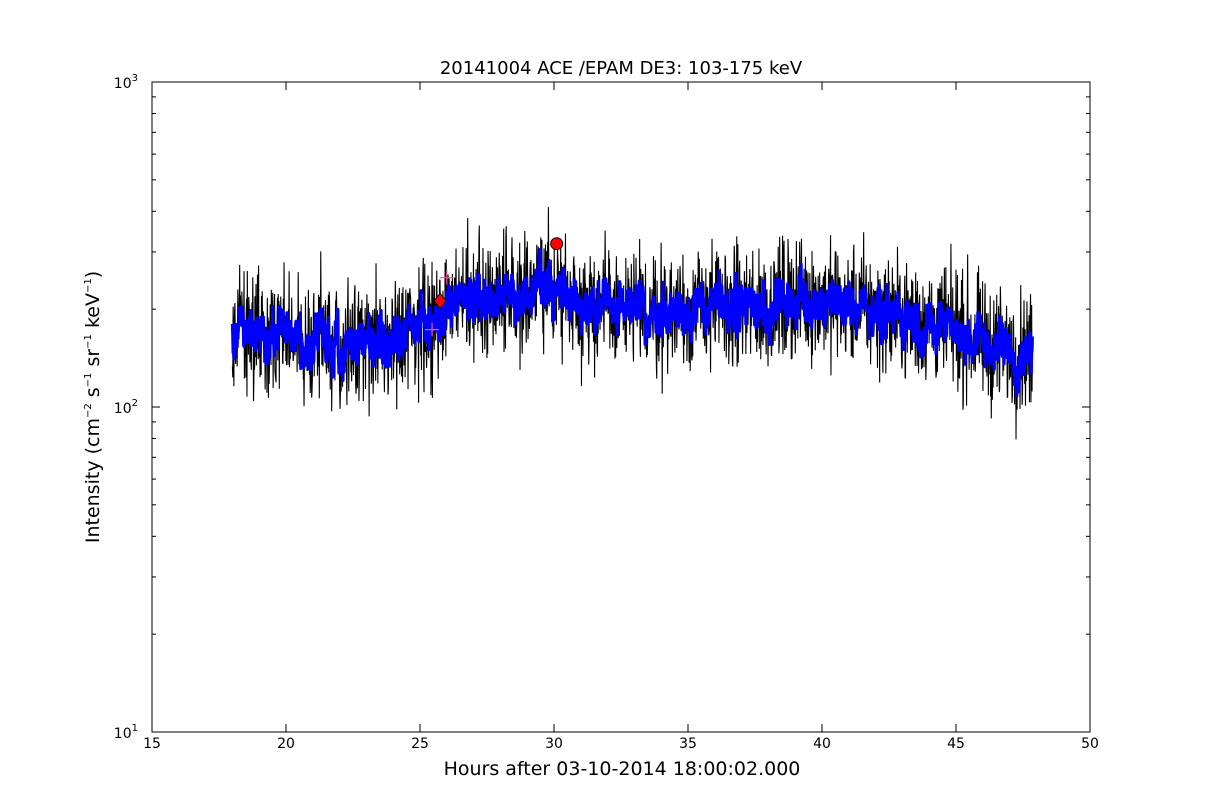 The height and width of the screenshot is (812, 1212). I want to click on y-axis-label: Intensity (cm−2 s−1 sr−1 keV−1), so click(93, 407).